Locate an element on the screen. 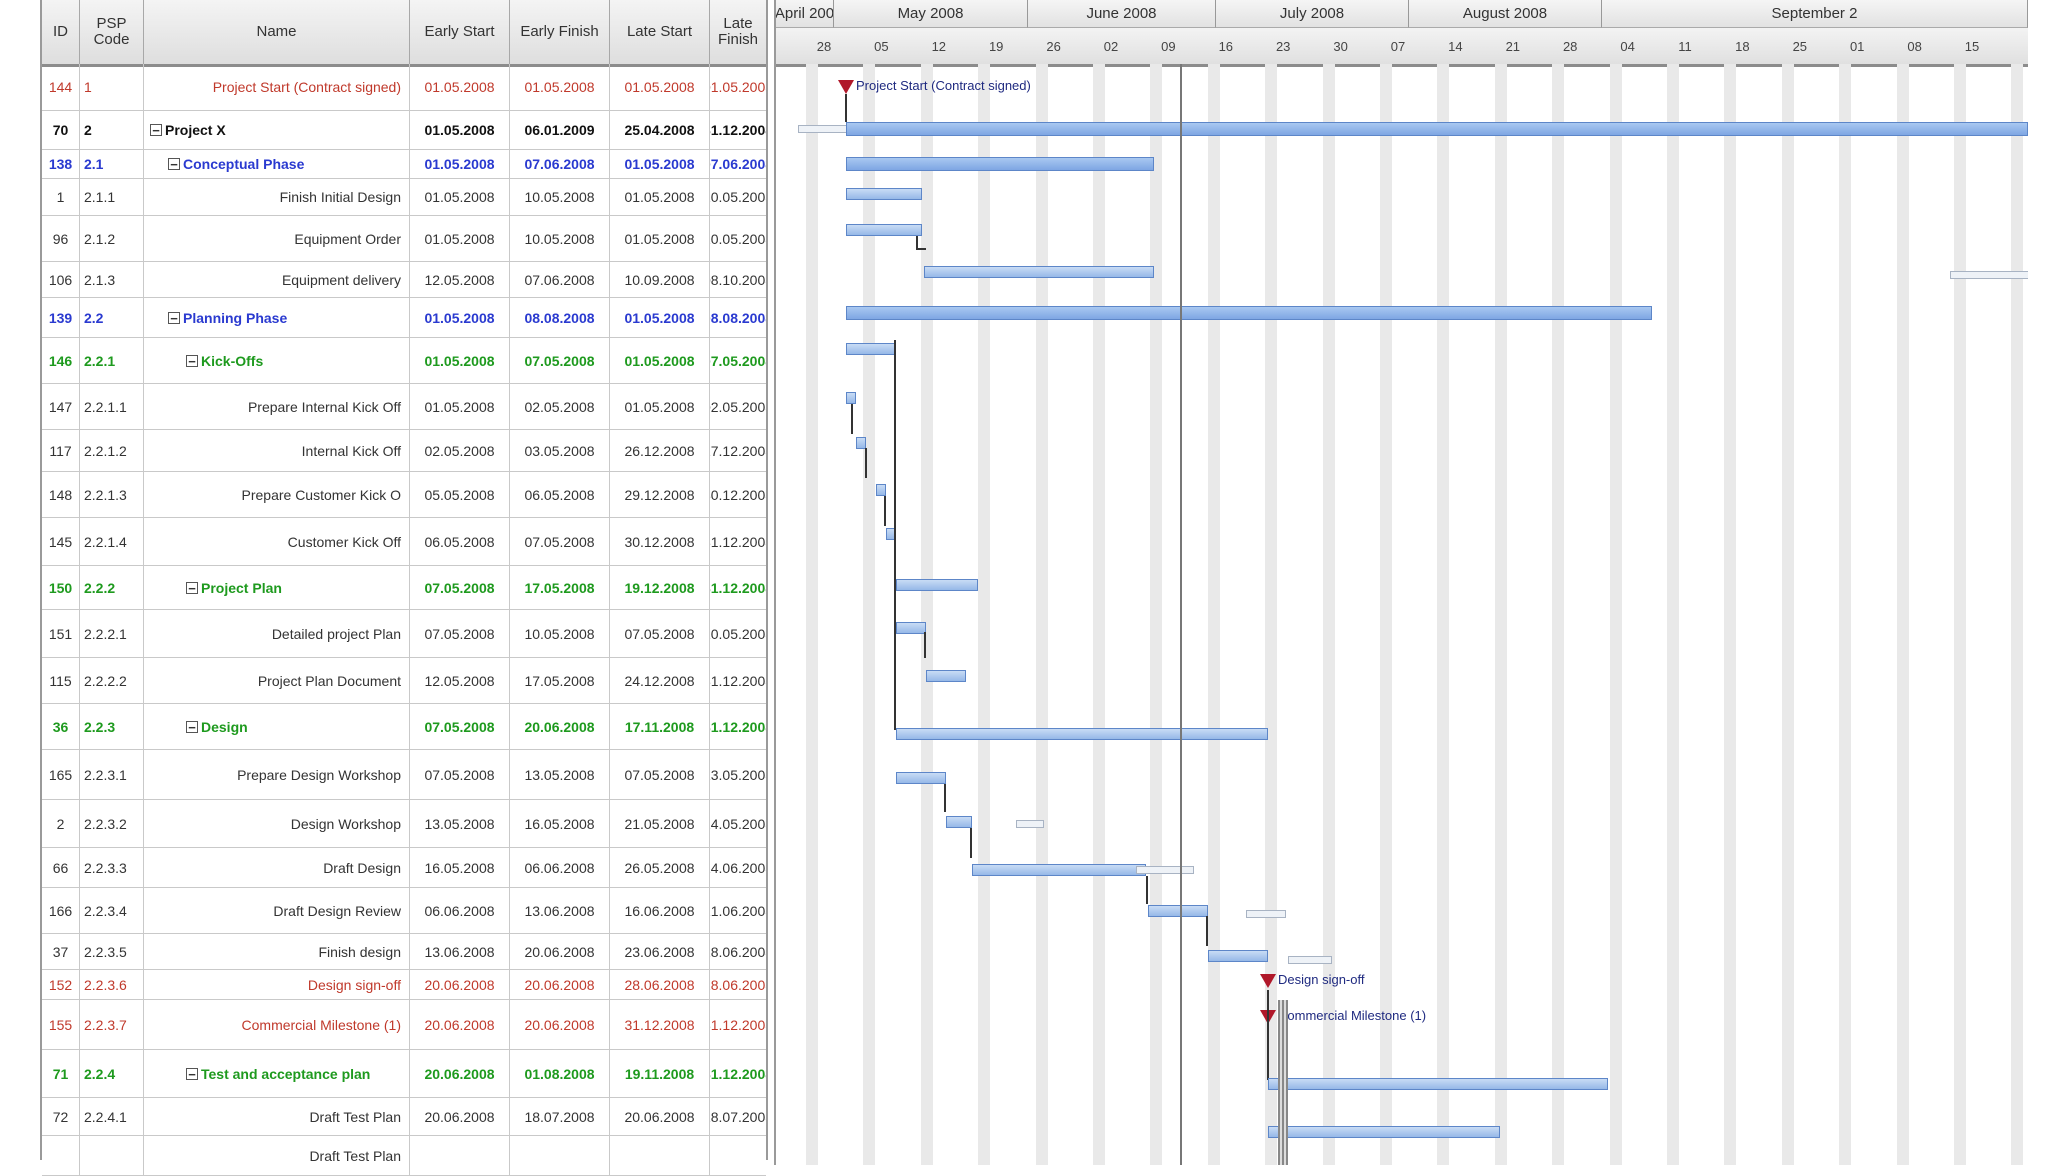 Image resolution: width=2048 pixels, height=1176 pixels. draft-design-review-late-bar is located at coordinates (1266, 914).